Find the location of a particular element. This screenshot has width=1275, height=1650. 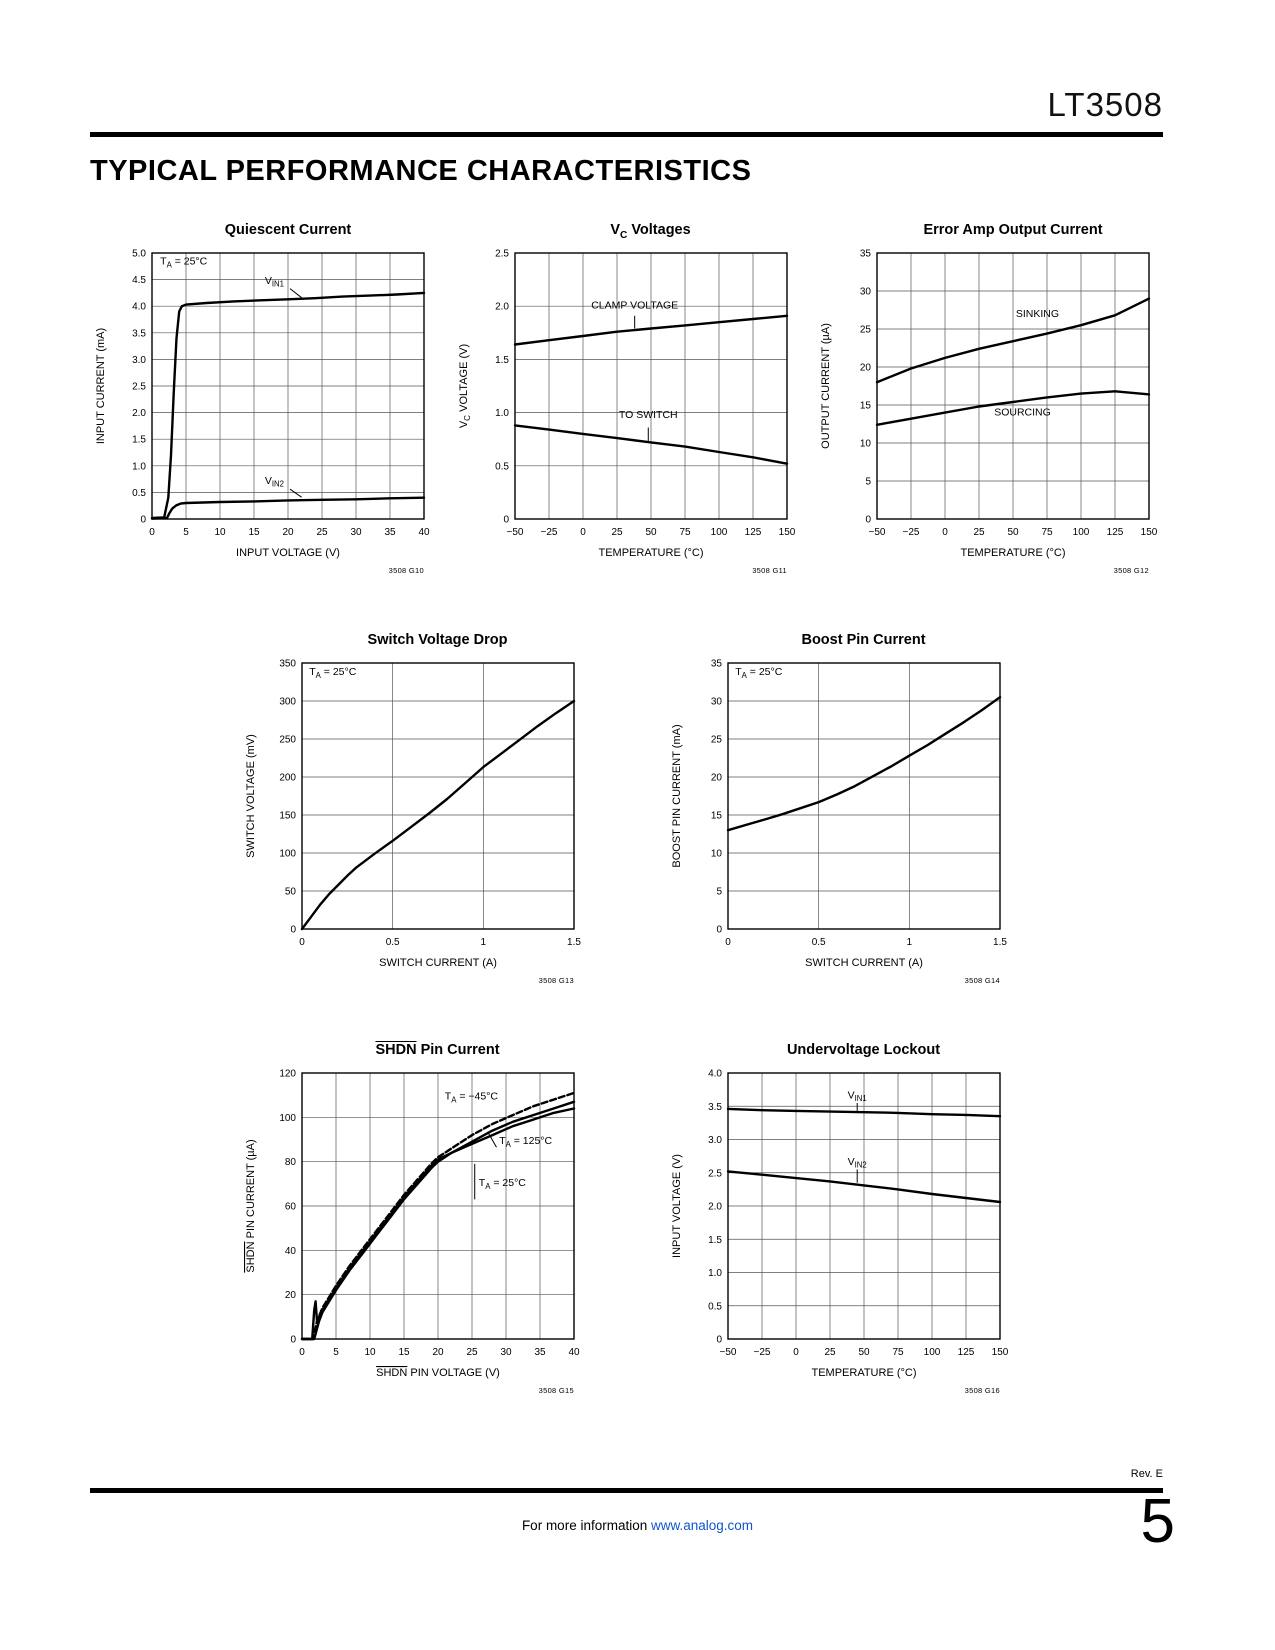

section-title: TYPICAL PERFORMANCE CHARACTERISTICS is located at coordinates (421, 171).